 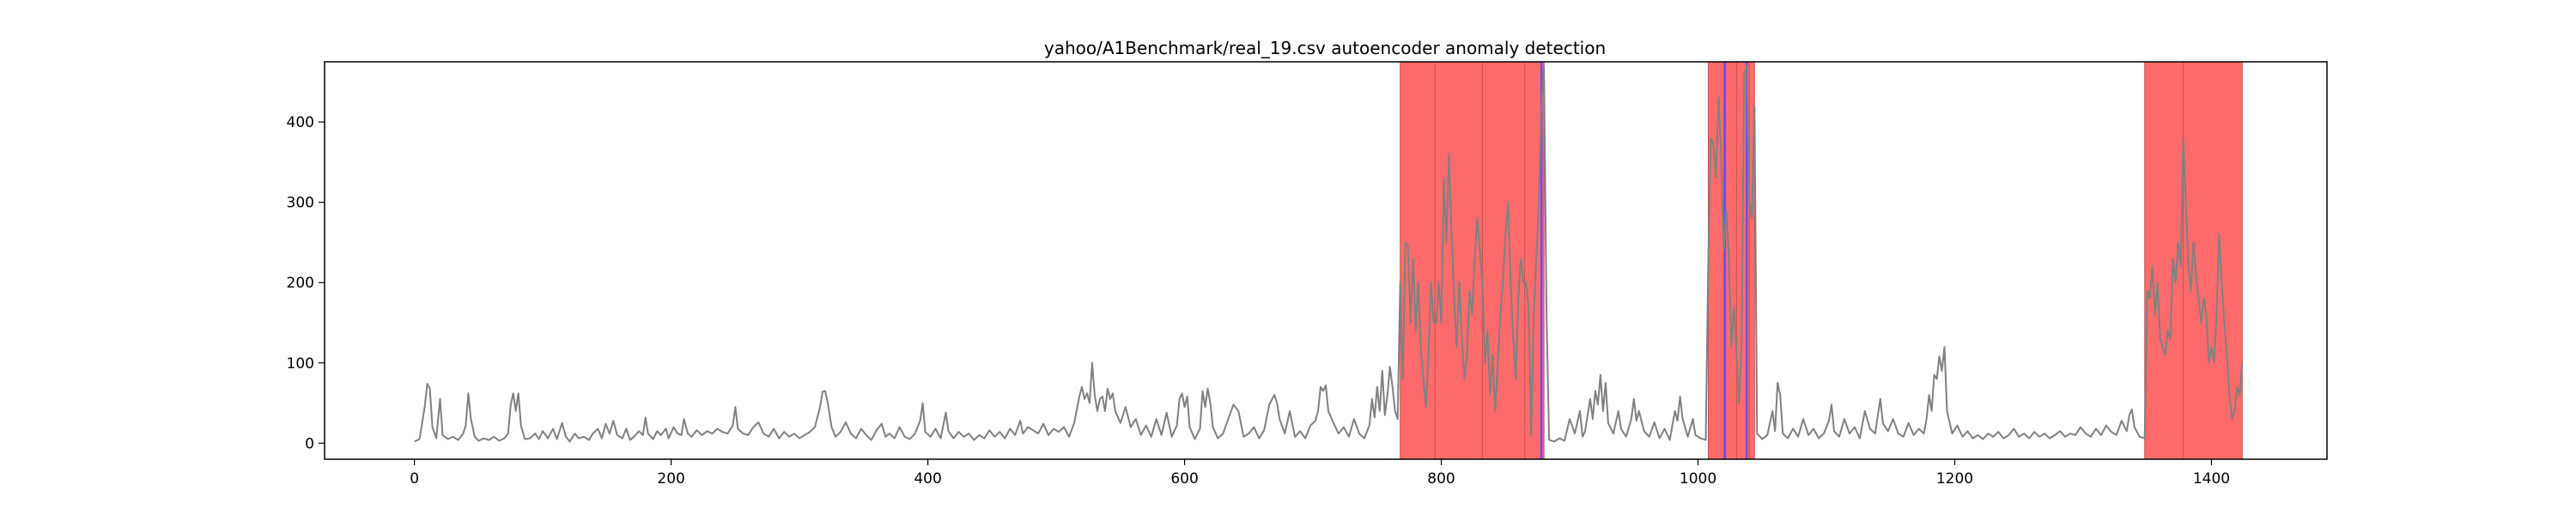 I want to click on y-tick-label-100: 100, so click(x=301, y=364).